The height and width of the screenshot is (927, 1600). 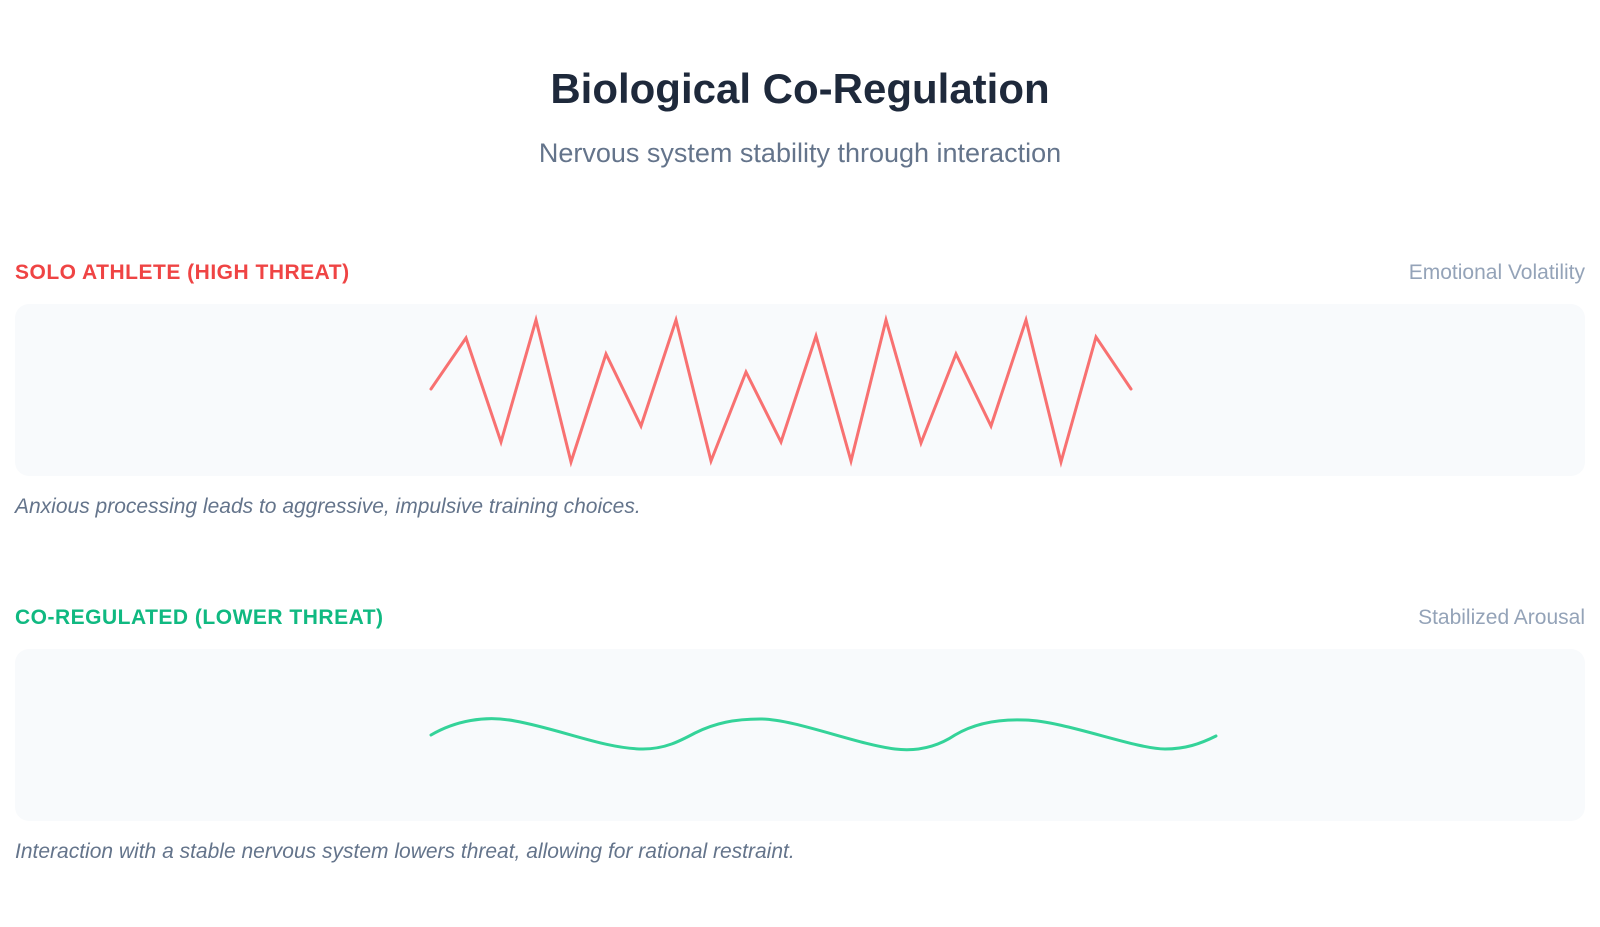 I want to click on volatility-wave, so click(x=781, y=391).